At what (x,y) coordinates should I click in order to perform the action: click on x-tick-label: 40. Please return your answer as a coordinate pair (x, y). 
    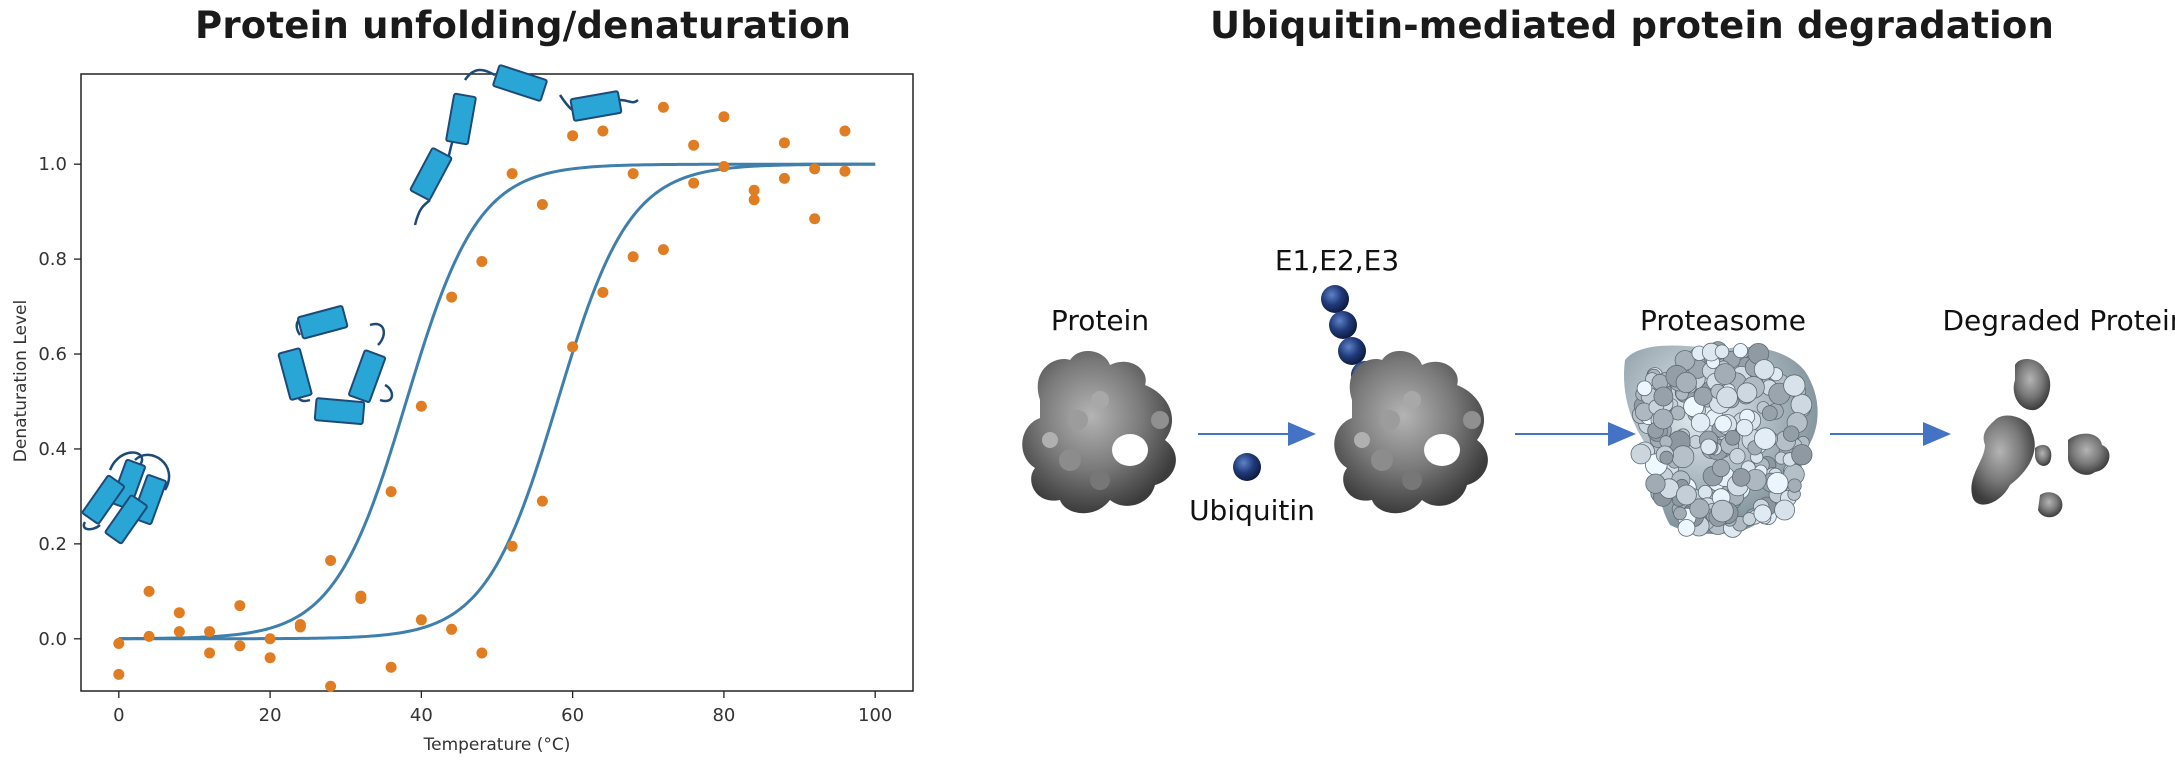
    Looking at the image, I should click on (421, 715).